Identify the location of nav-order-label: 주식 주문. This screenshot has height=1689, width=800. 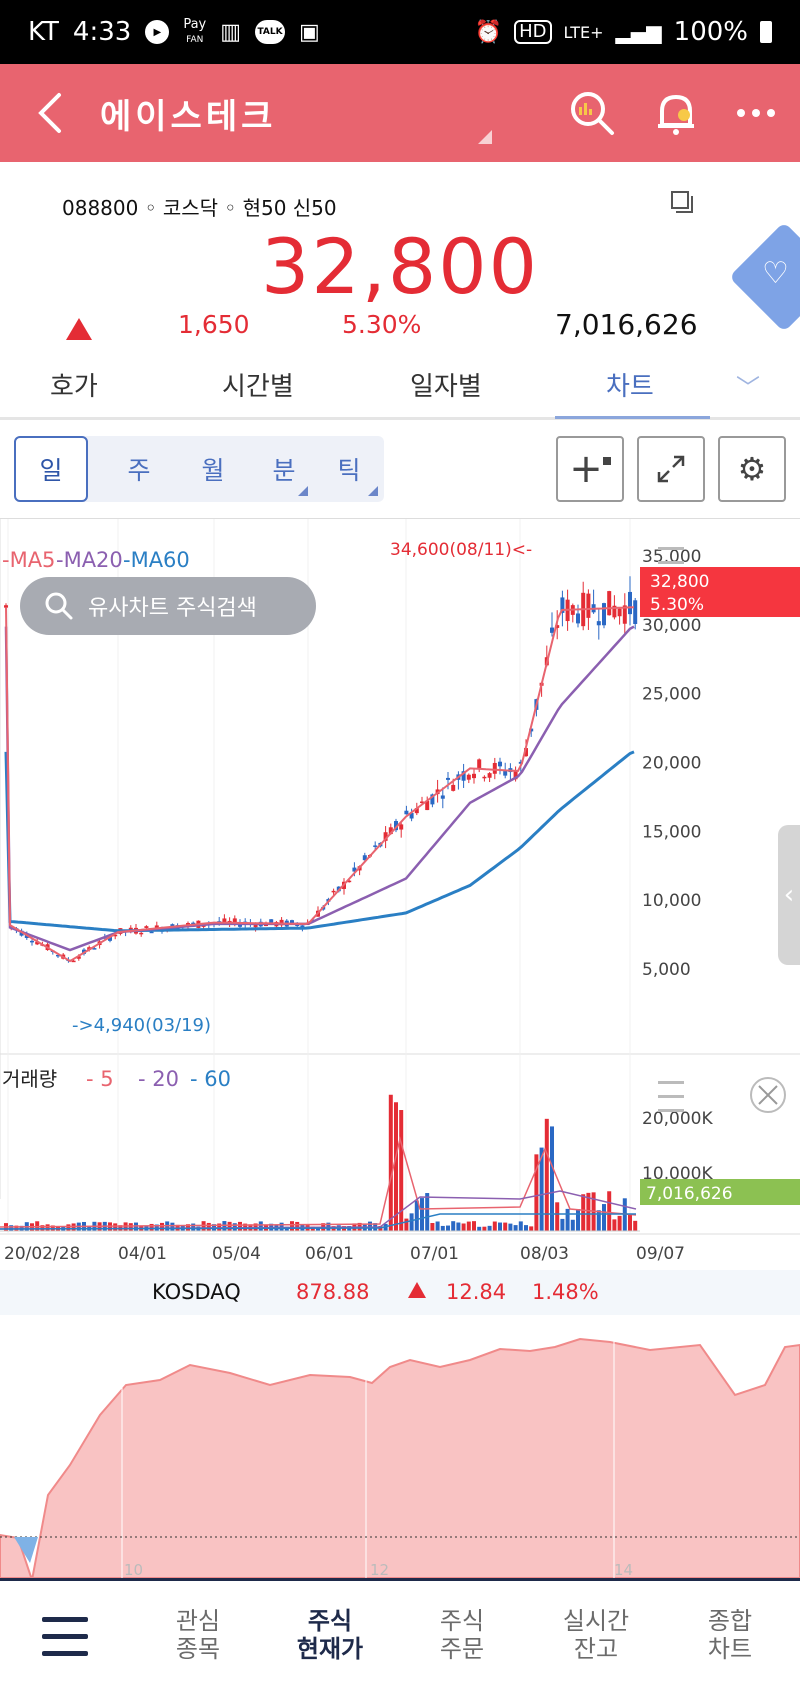
(462, 1635).